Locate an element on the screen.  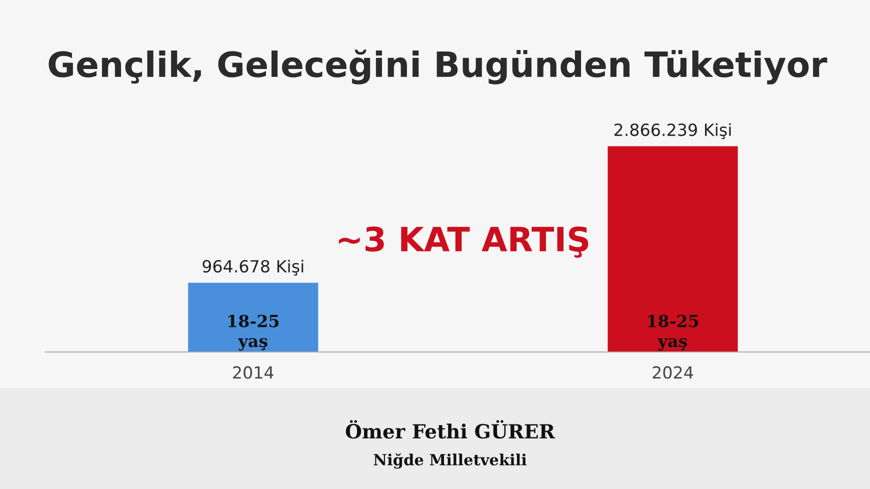
x-tick-label: 2024 is located at coordinates (673, 372).